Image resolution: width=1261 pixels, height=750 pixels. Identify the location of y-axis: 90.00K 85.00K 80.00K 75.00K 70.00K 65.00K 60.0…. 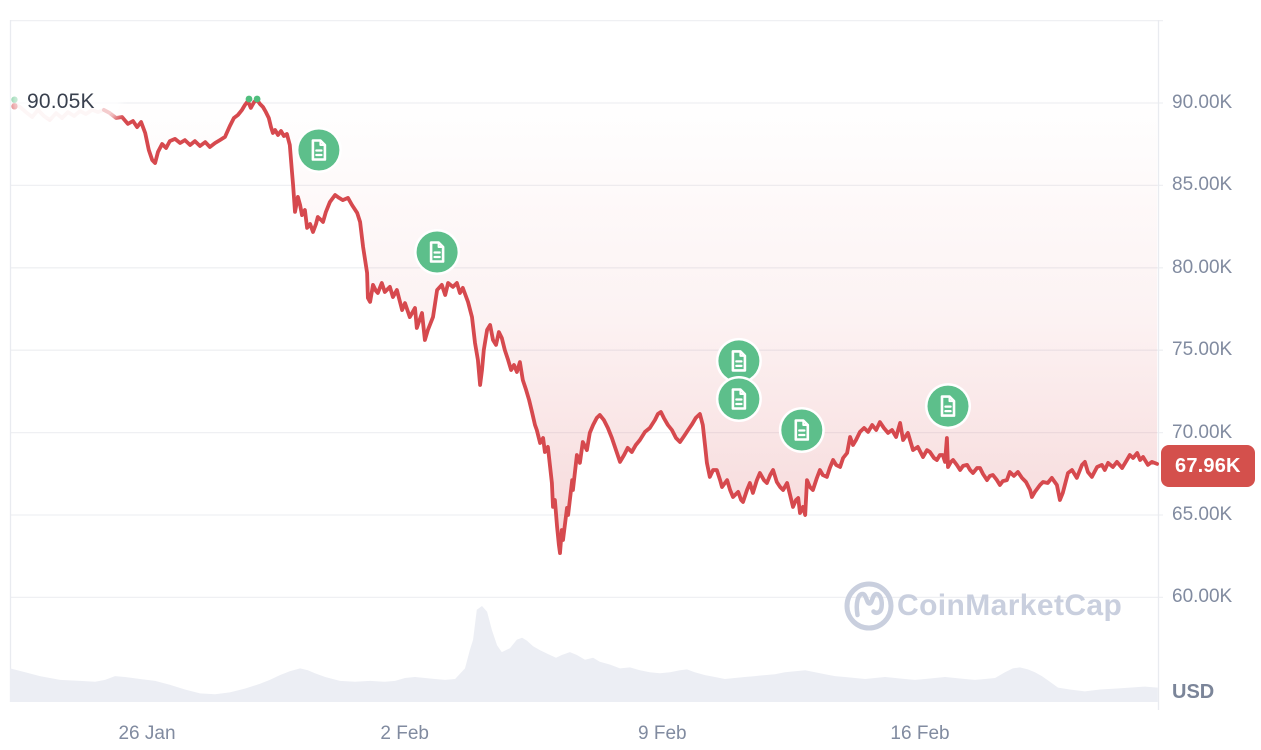
(1216, 375).